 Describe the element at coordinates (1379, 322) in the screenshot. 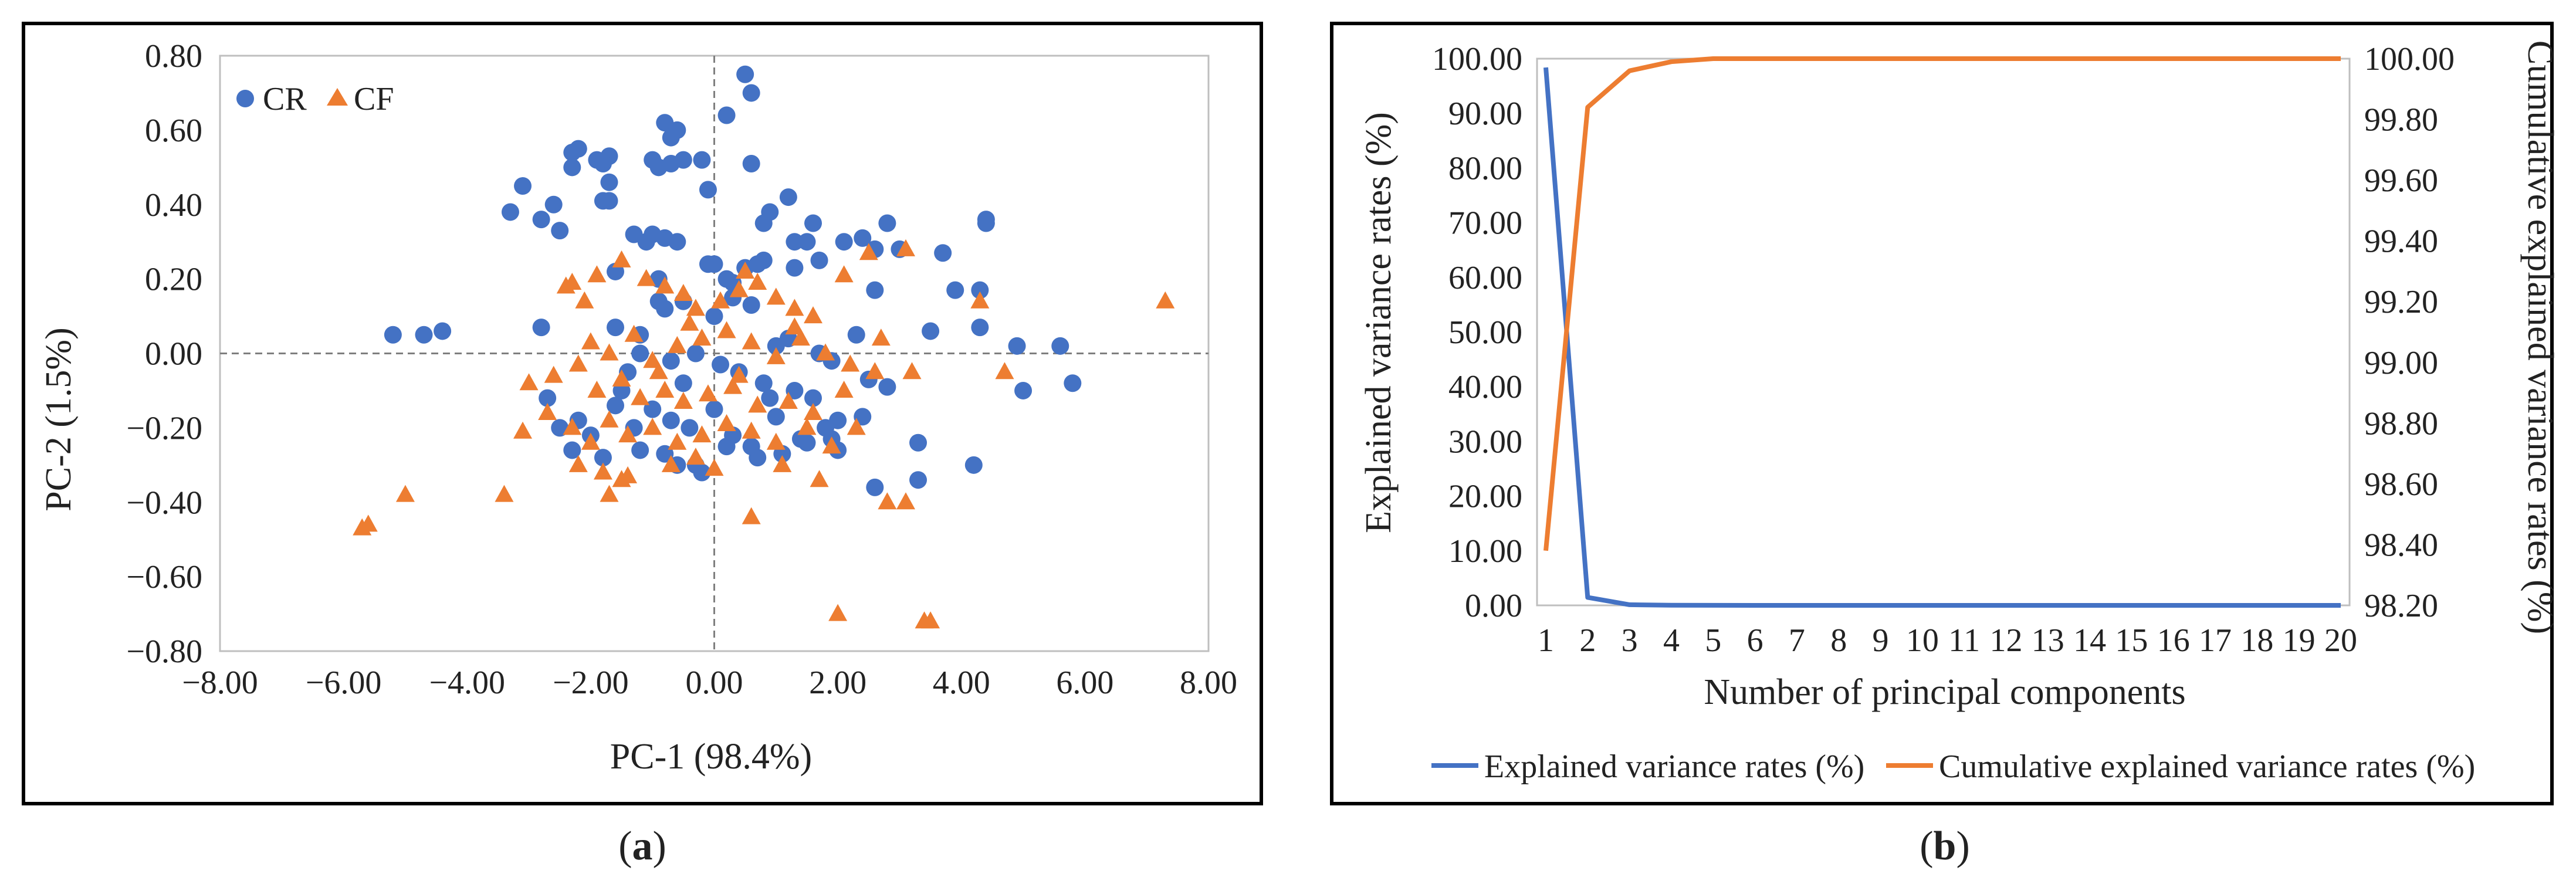

I see `panel-b-y-axis-title: Explained variance rates (%)` at that location.